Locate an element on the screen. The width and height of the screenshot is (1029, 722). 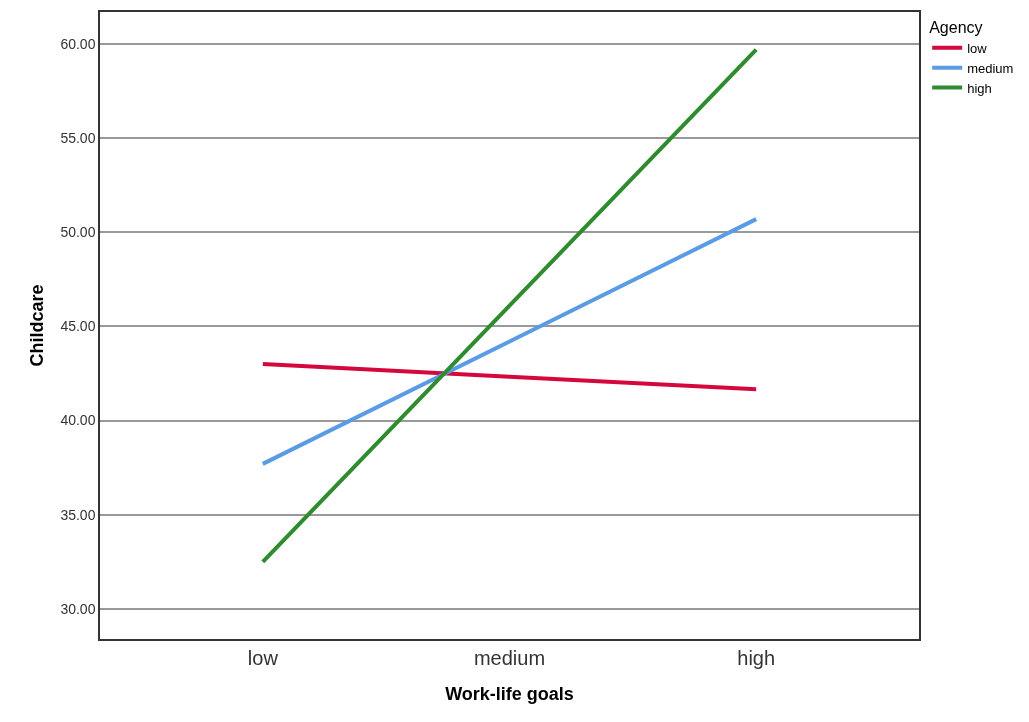
x-tick-label: high is located at coordinates (756, 657).